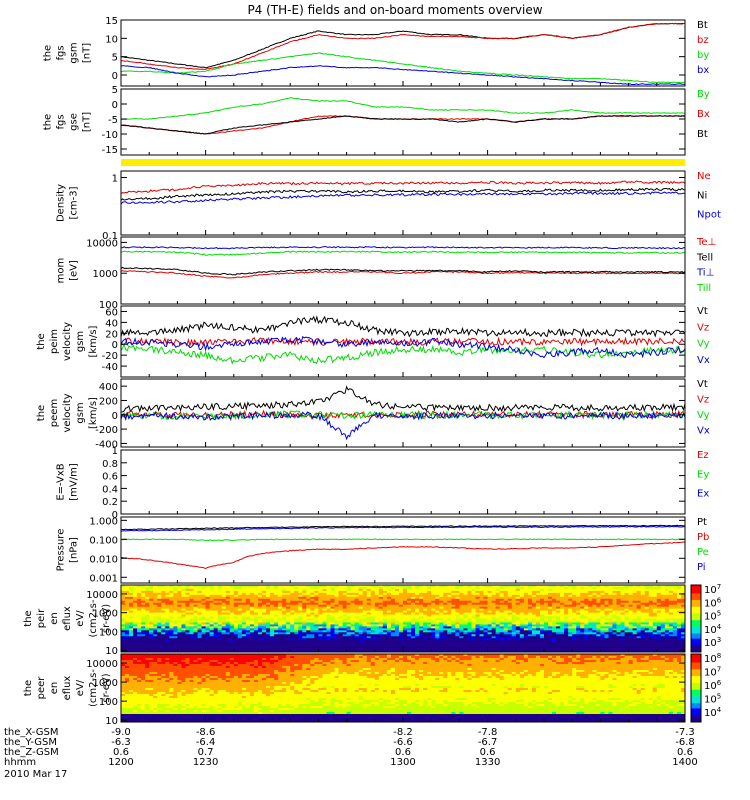 The height and width of the screenshot is (800, 750). What do you see at coordinates (403, 540) in the screenshot?
I see `series-line-Pe` at bounding box center [403, 540].